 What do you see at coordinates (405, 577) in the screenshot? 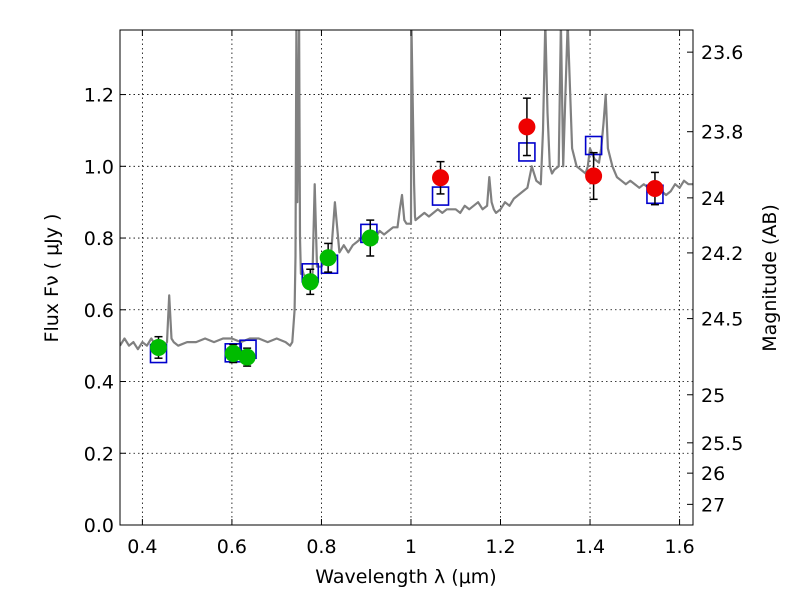
I see `x-axis-title: Wavelength λ (μm)` at bounding box center [405, 577].